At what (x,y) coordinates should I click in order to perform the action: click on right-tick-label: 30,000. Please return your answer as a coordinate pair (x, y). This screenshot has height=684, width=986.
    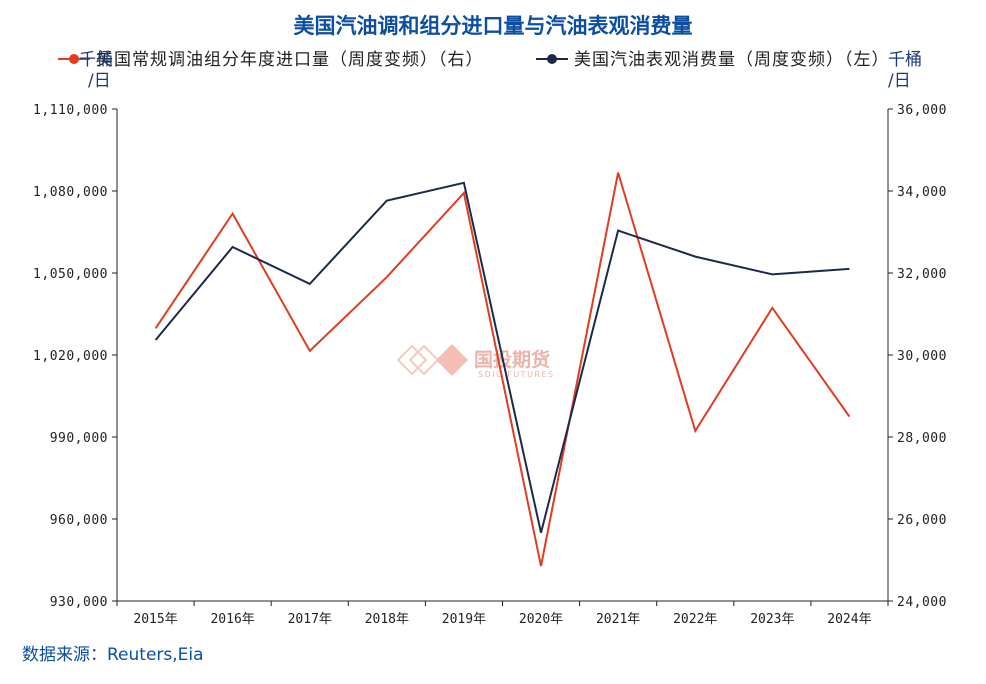
    Looking at the image, I should click on (922, 356).